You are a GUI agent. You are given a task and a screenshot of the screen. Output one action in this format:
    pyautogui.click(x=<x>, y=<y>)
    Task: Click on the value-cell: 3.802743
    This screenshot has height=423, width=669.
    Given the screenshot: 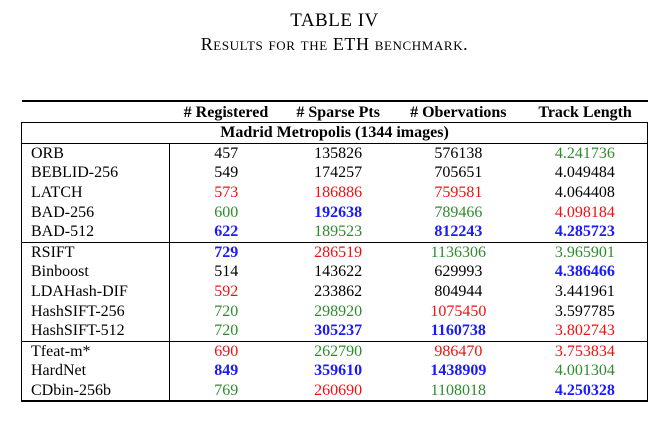 What is the action you would take?
    pyautogui.click(x=585, y=331)
    